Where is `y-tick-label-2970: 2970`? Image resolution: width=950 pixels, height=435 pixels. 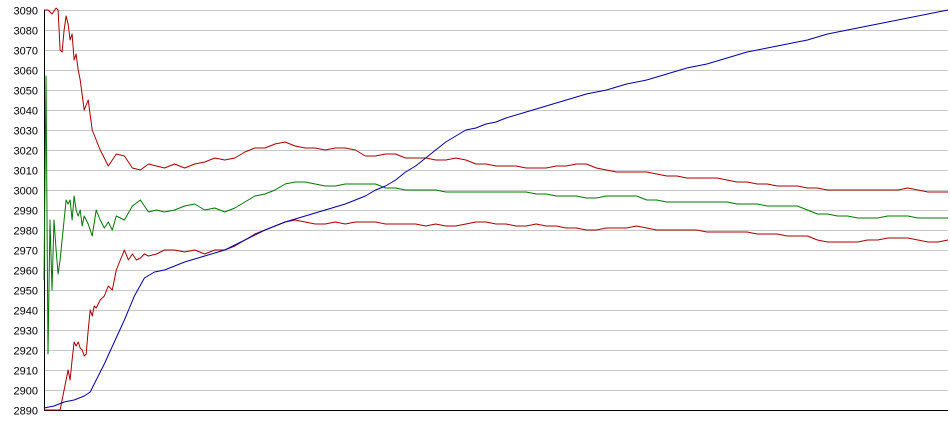 y-tick-label-2970: 2970 is located at coordinates (26, 252).